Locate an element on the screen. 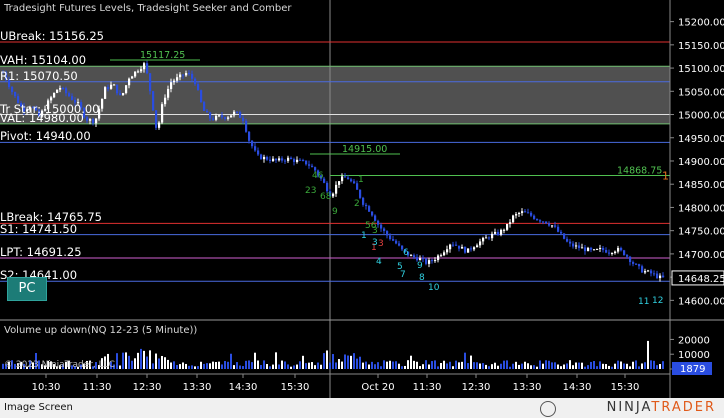  level-label: Pivot: 14940.00 is located at coordinates (45, 136).